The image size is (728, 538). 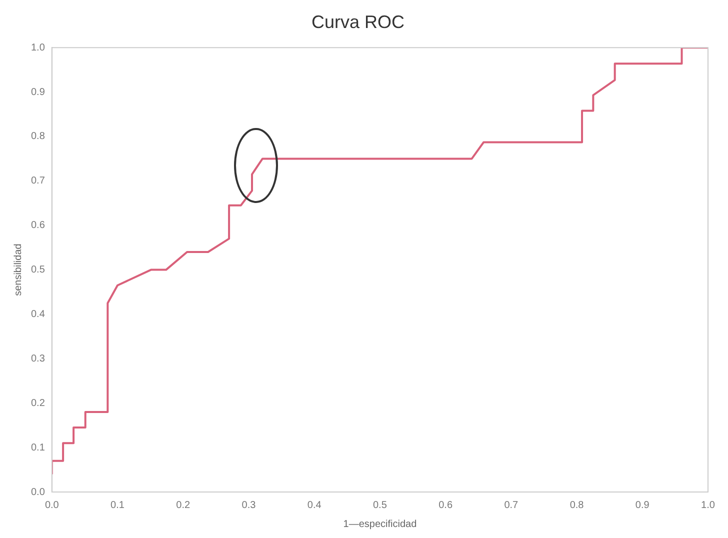 What do you see at coordinates (358, 22) in the screenshot?
I see `chart-title: Curva ROC` at bounding box center [358, 22].